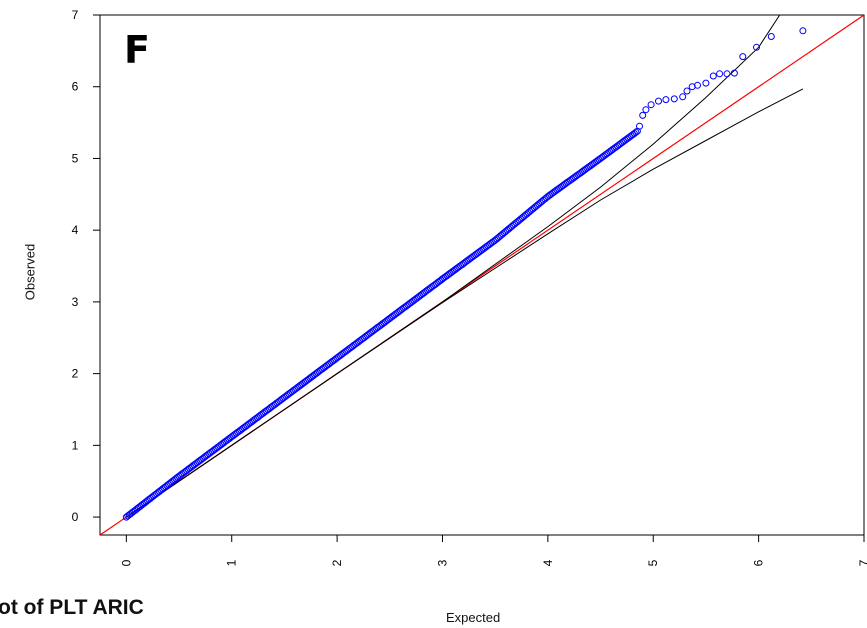  Describe the element at coordinates (75, 15) in the screenshot. I see `y-tick-label: 7` at that location.